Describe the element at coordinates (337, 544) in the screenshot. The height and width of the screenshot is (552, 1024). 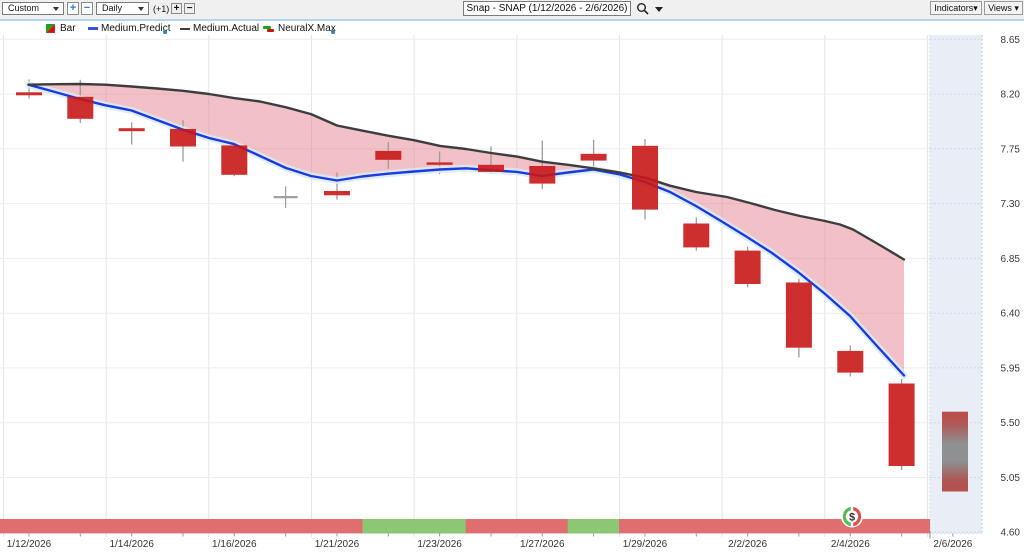
I see `svg-text: 1/21/2026` at that location.